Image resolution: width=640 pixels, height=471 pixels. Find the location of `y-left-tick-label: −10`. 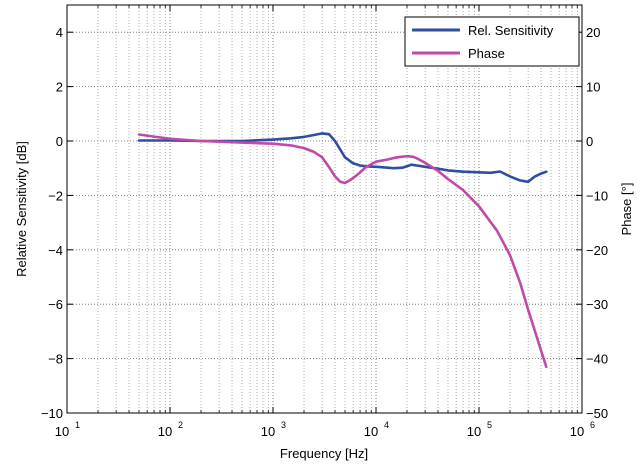

y-left-tick-label: −10 is located at coordinates (52, 413).